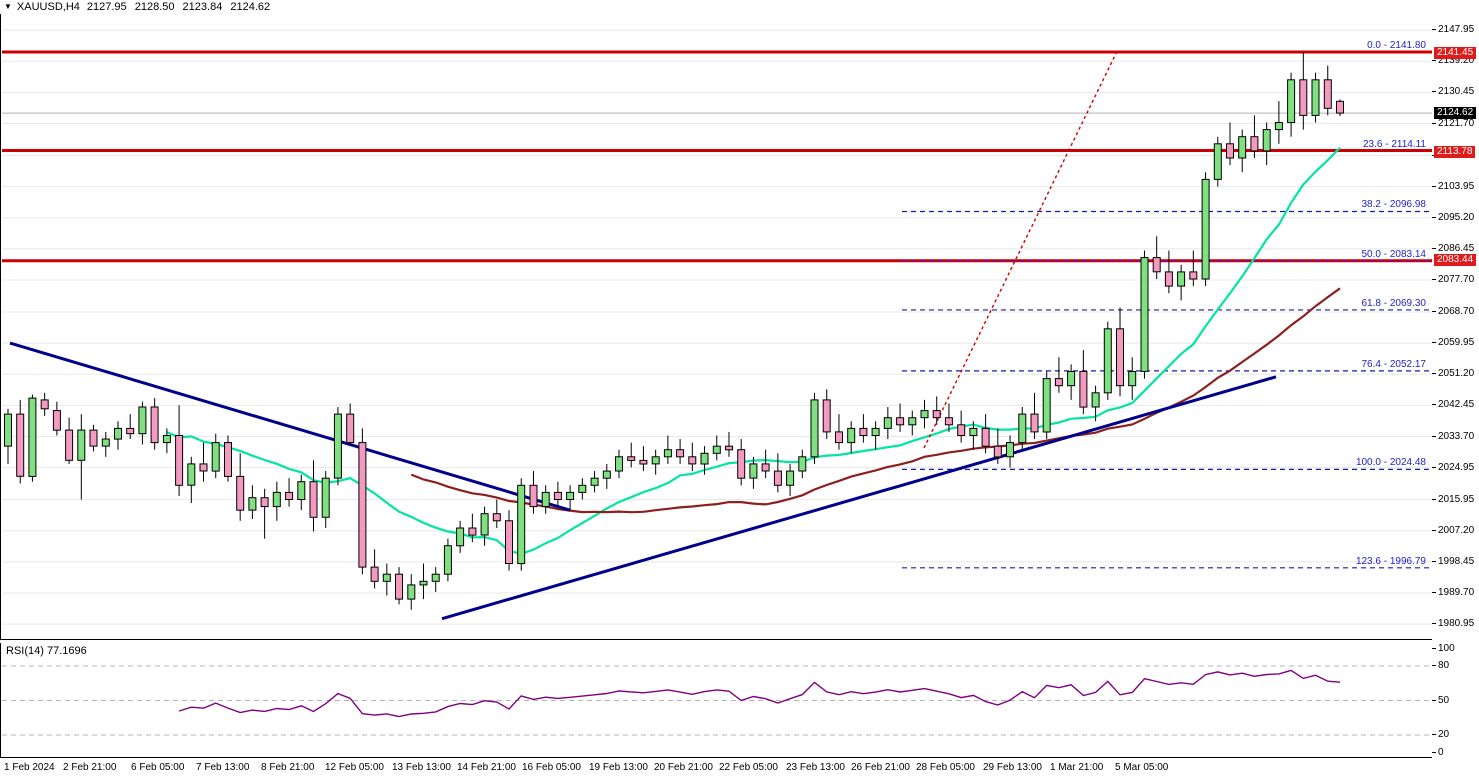  I want to click on time-axis-label: 13 Feb 13:00, so click(421, 767).